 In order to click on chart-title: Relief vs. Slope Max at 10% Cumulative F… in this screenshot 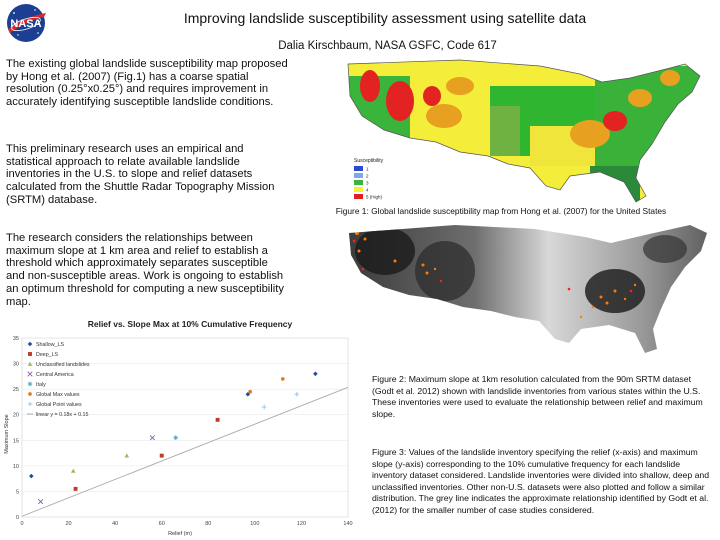, I will do `click(190, 324)`.